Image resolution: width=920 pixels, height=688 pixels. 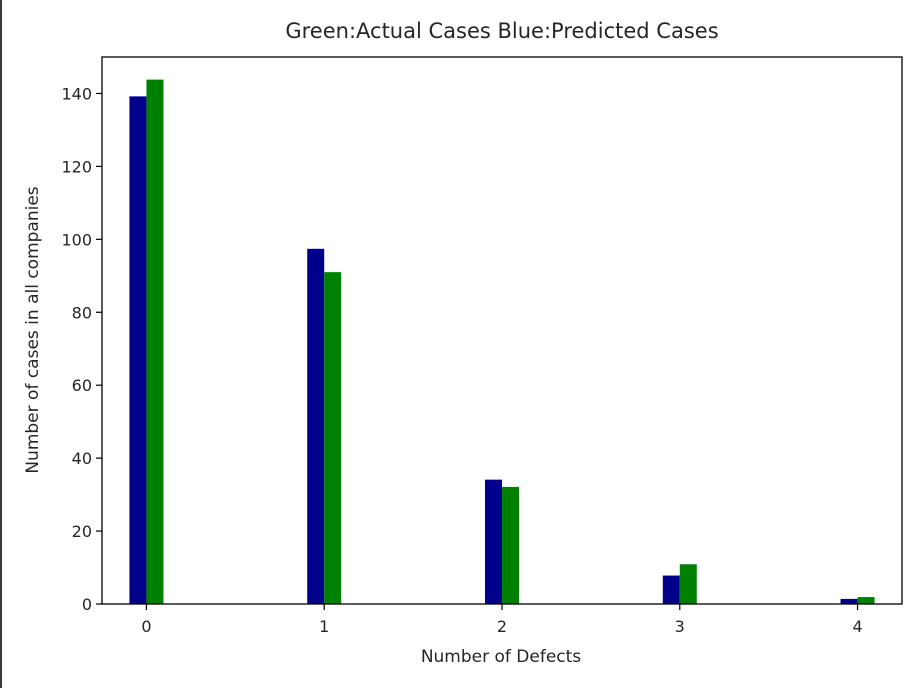 I want to click on y-tick-label: 100, so click(x=76, y=239).